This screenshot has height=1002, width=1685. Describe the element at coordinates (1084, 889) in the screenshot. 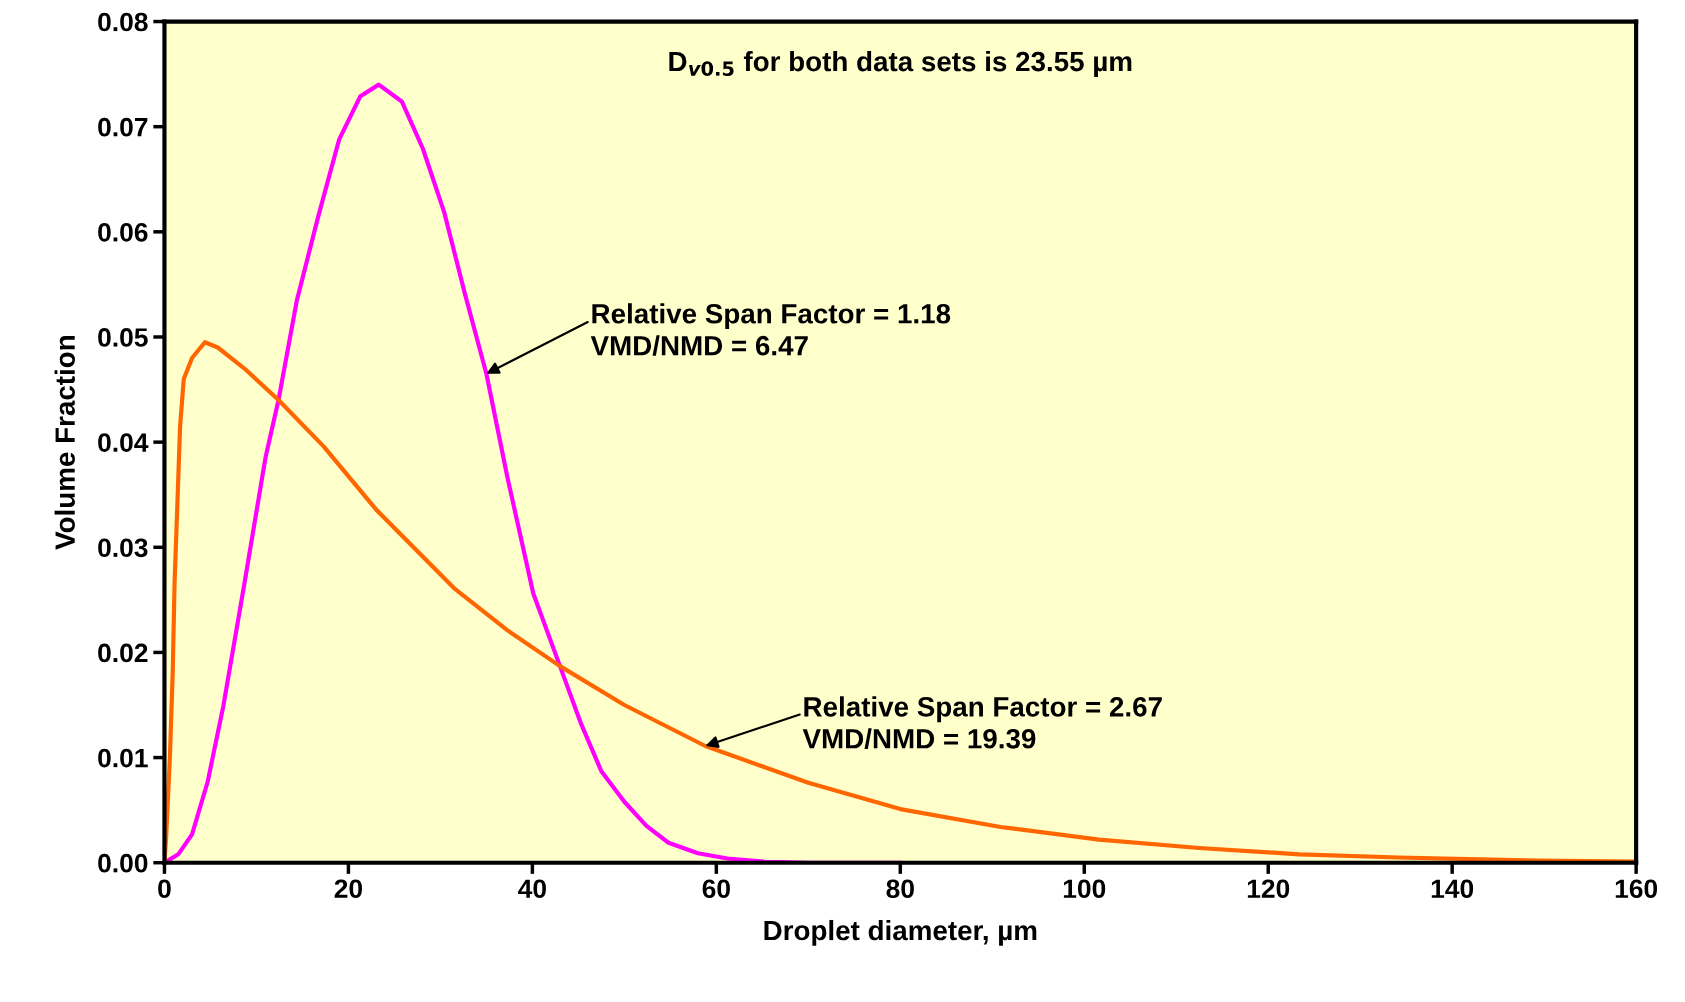

I see `x-tick-label: 100` at that location.